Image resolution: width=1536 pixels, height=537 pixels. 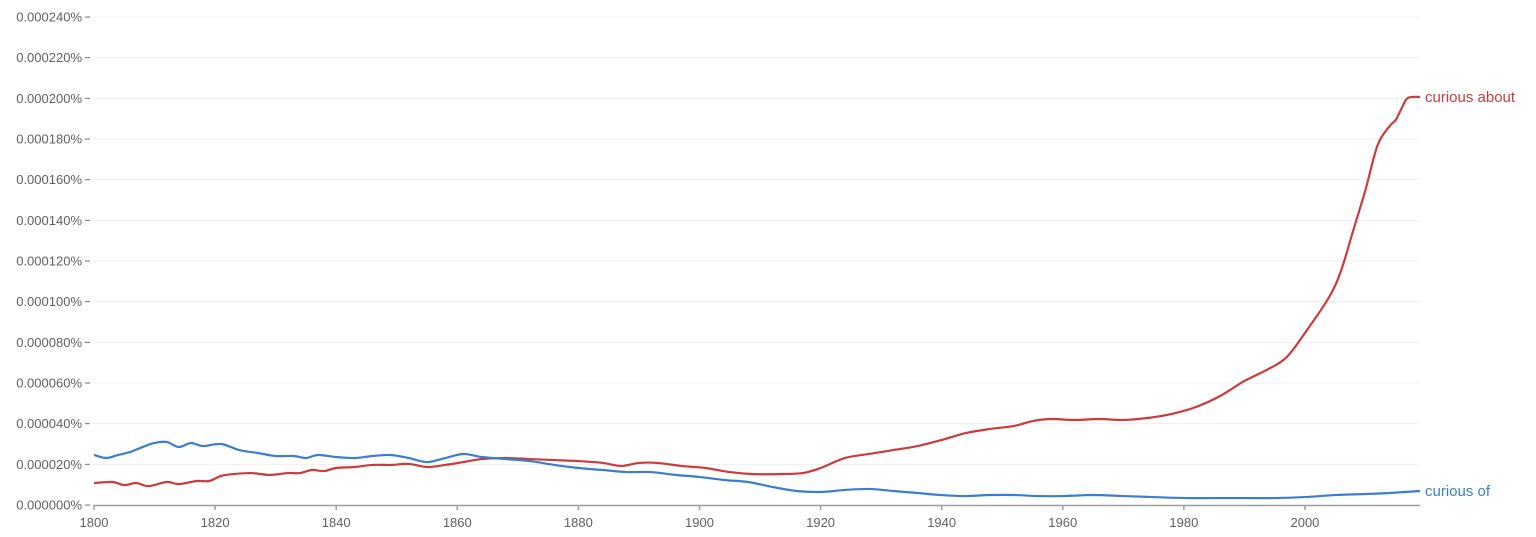 I want to click on x-tick-label: 1900, so click(x=699, y=522).